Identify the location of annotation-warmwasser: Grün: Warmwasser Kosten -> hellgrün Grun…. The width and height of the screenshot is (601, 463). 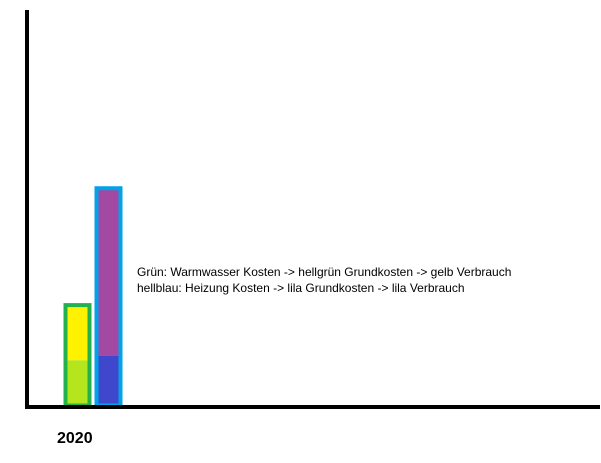
(324, 272).